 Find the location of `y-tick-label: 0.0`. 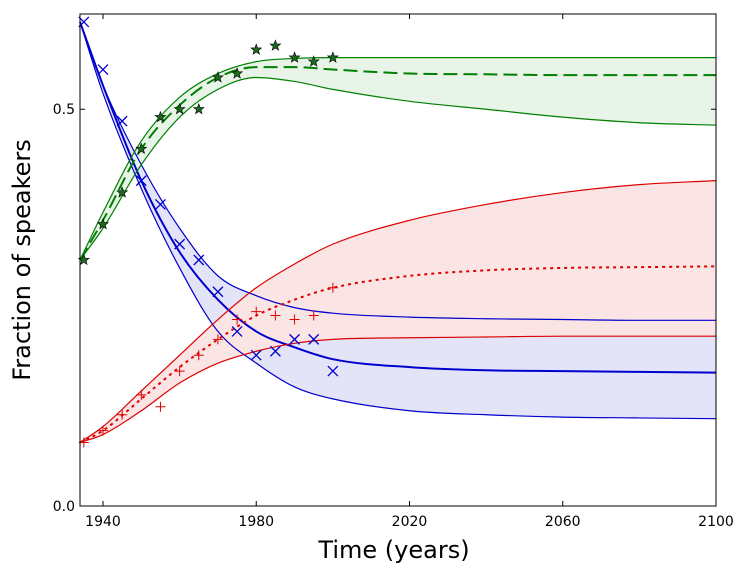

y-tick-label: 0.0 is located at coordinates (64, 507).